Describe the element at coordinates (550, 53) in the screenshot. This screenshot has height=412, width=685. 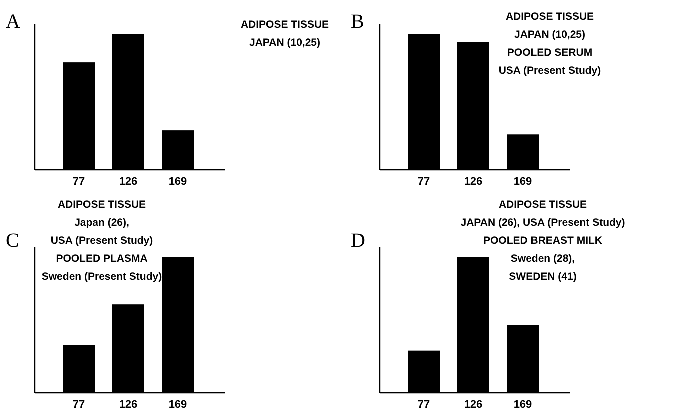
I see `annotation: POOLED SERUM` at that location.